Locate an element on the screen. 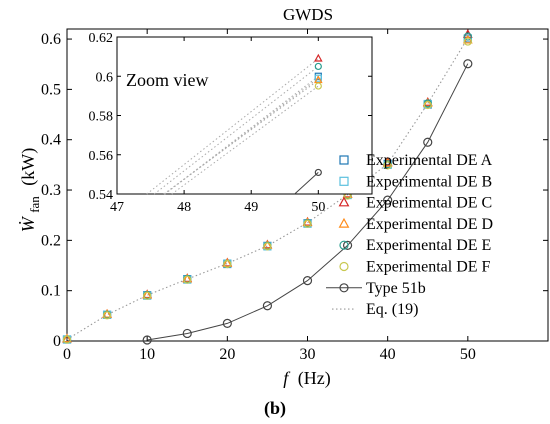  zoom-y-tick-label: 0.62 is located at coordinates (101, 38).